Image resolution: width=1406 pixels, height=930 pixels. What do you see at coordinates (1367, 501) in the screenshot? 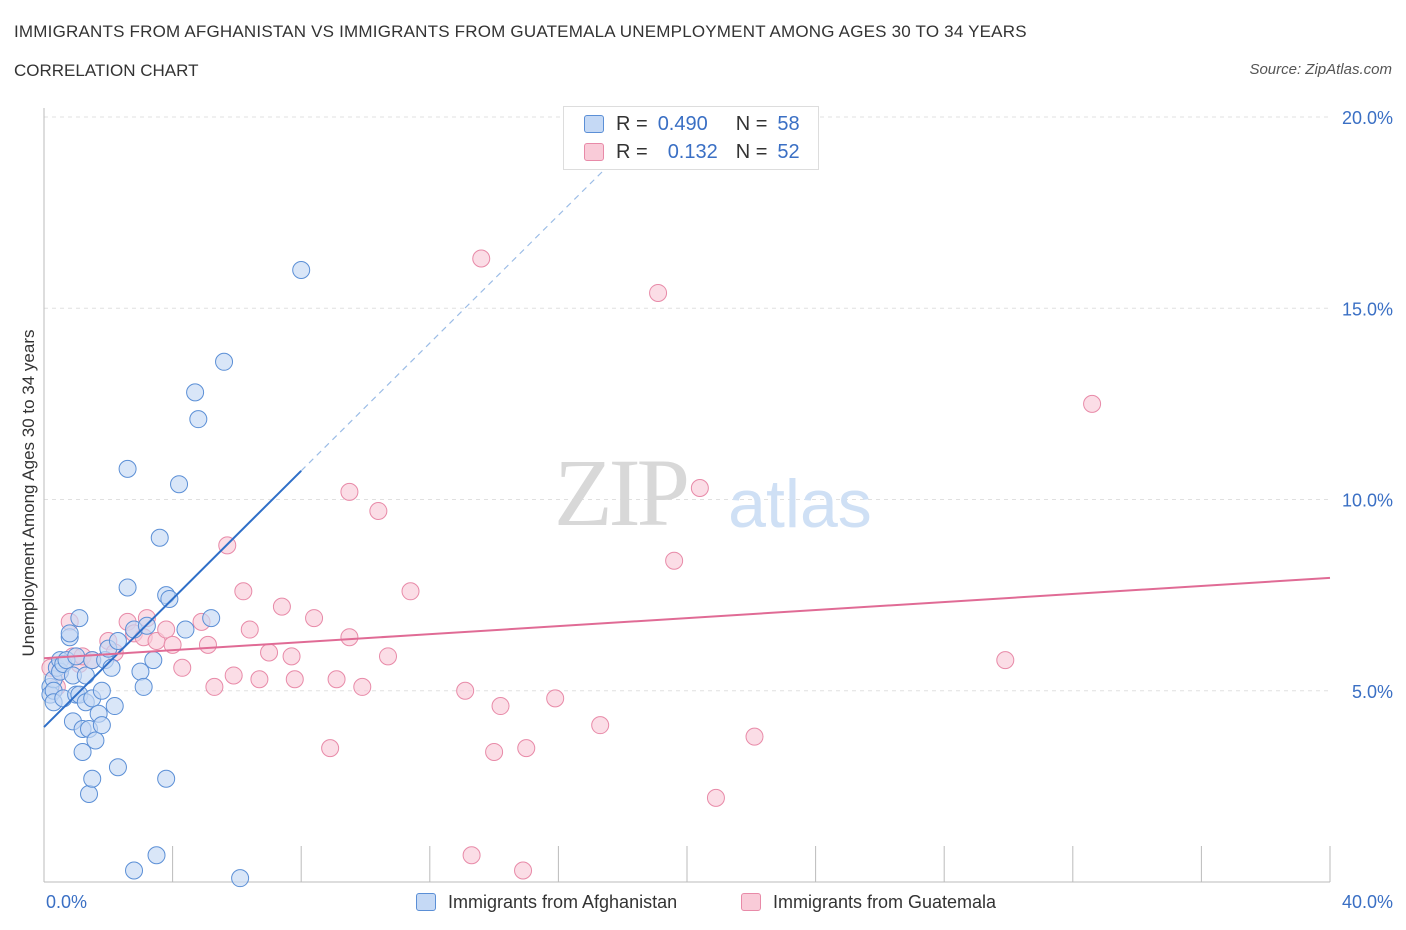
I see `y-tick-label: 10.0%` at bounding box center [1367, 501].